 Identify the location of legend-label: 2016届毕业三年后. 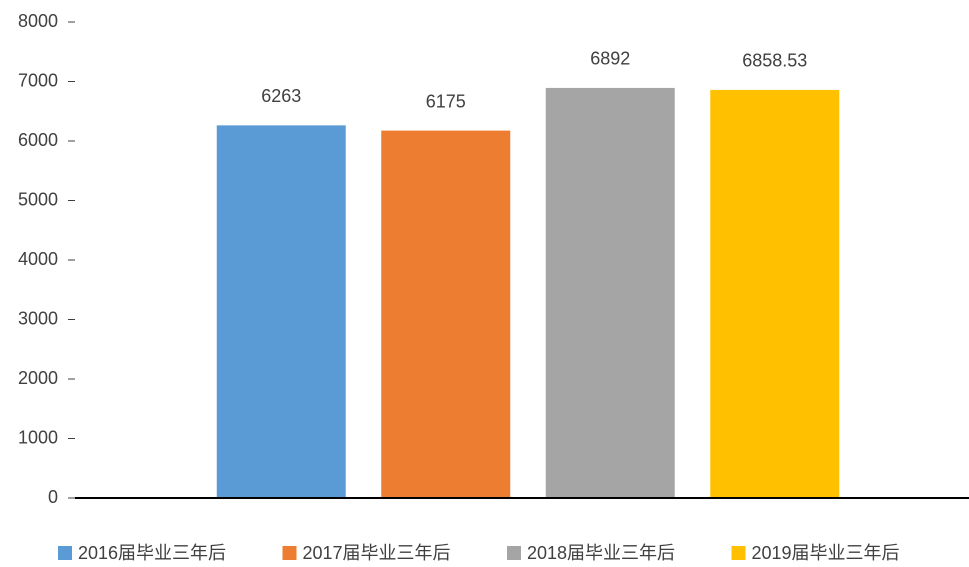
(152, 553).